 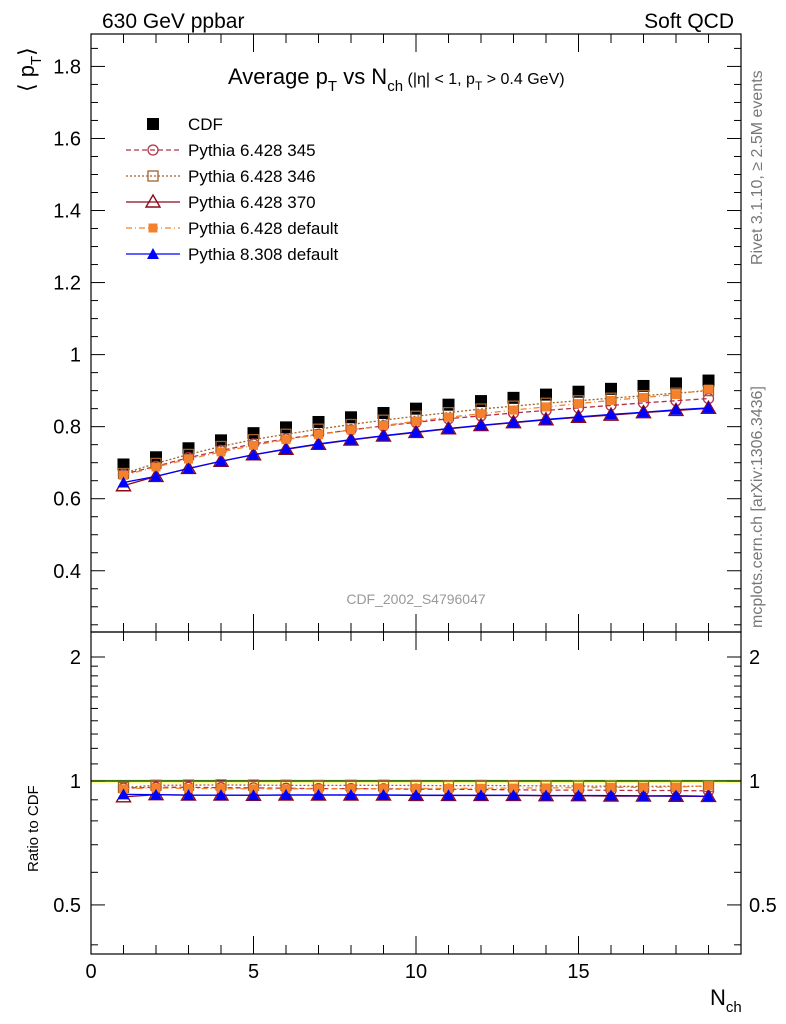 What do you see at coordinates (416, 599) in the screenshot?
I see `analysis-watermark: CDF_2002_S4796047` at bounding box center [416, 599].